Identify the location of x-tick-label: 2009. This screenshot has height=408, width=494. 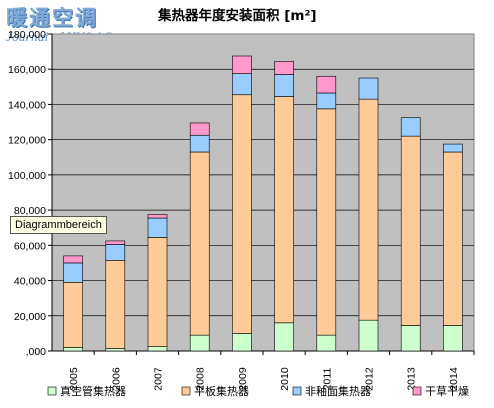
(243, 379).